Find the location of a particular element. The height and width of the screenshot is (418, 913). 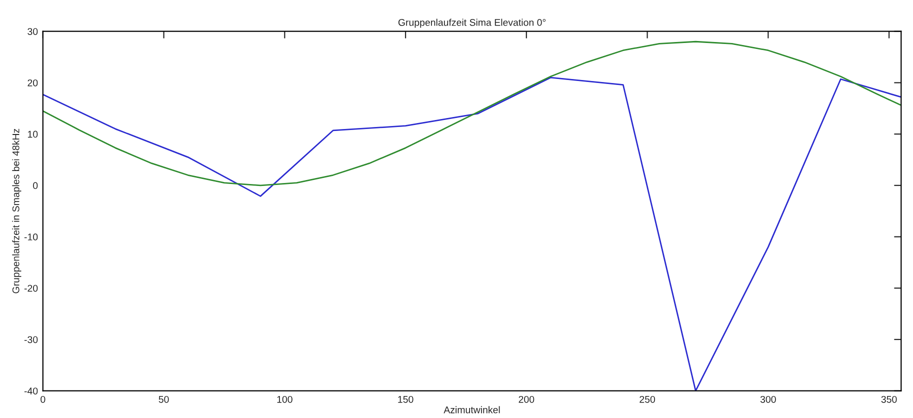

y-tick-label: 0 is located at coordinates (35, 186).